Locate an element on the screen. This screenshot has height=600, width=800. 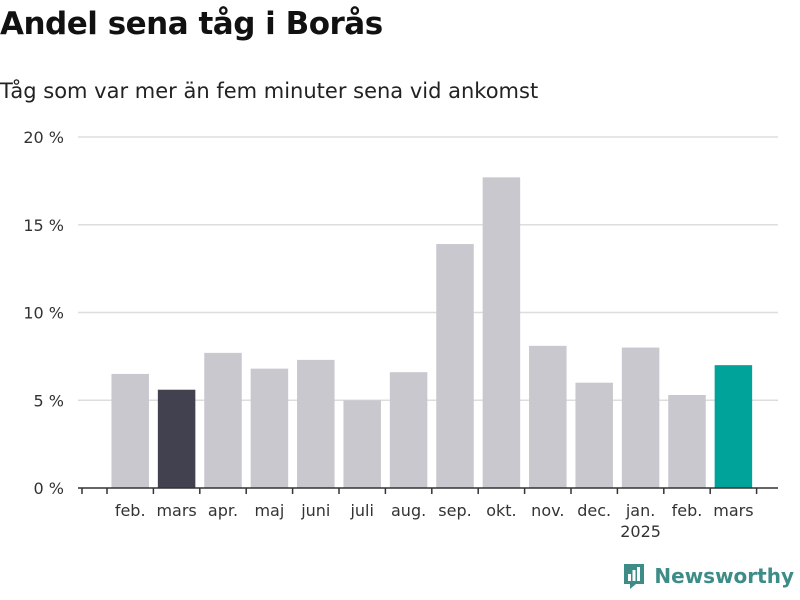
x-tick-label: aug. is located at coordinates (408, 510).